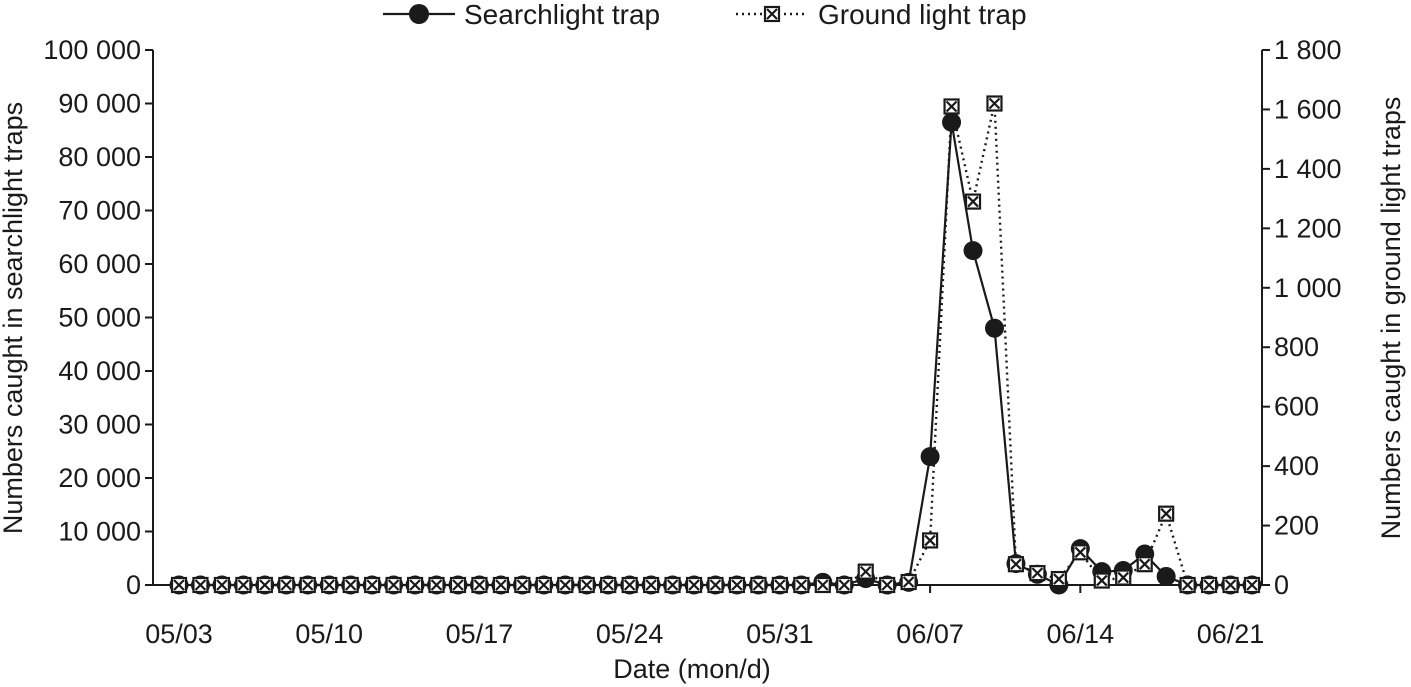 The image size is (1411, 687). Describe the element at coordinates (1281, 585) in the screenshot. I see `y-right-tick-label: 0` at that location.